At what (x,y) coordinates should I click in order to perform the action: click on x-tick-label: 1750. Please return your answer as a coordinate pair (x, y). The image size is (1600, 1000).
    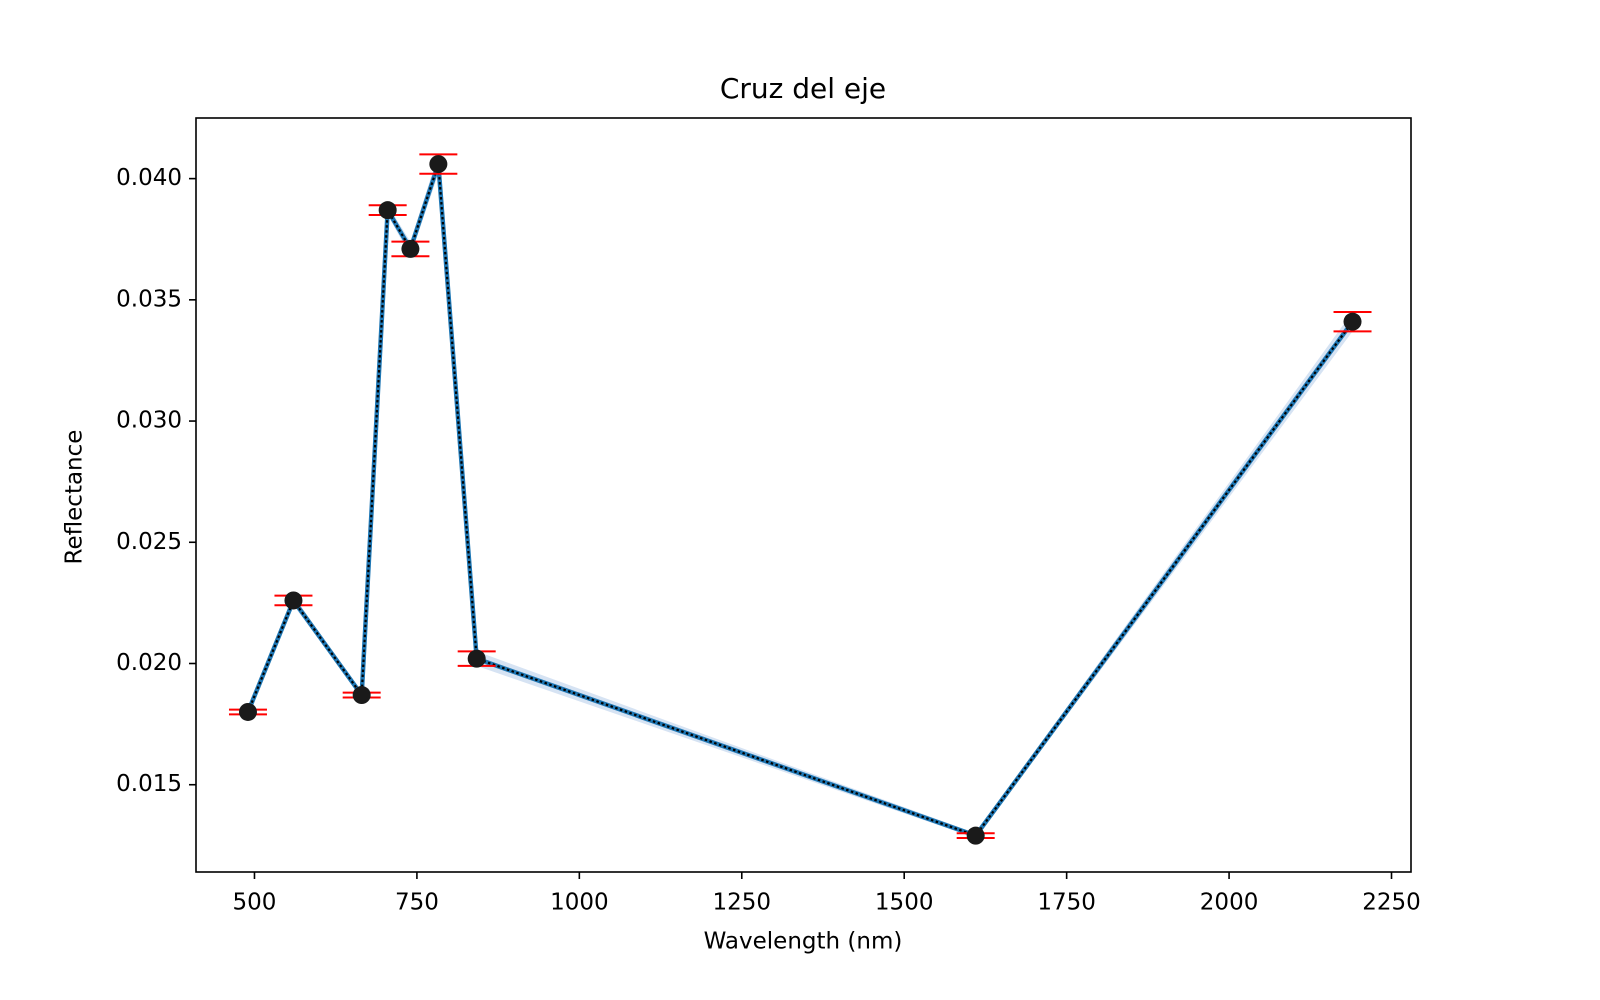
    Looking at the image, I should click on (1066, 903).